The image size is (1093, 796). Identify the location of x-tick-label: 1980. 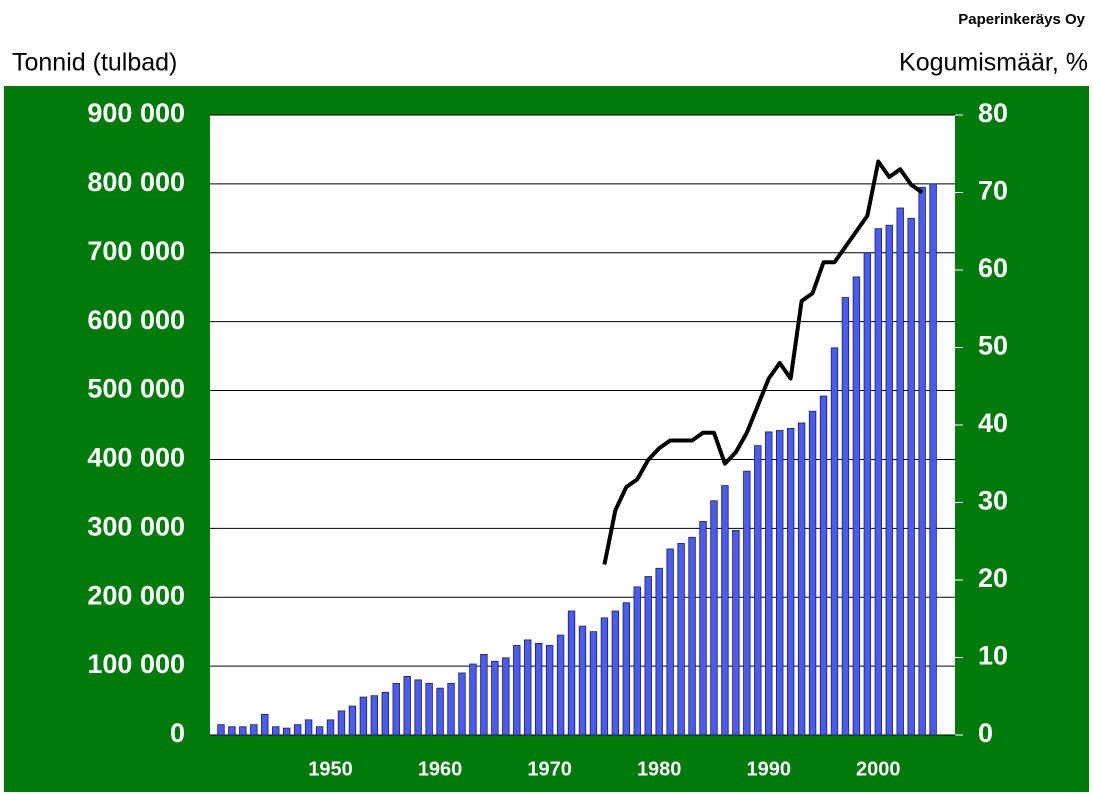
(659, 769).